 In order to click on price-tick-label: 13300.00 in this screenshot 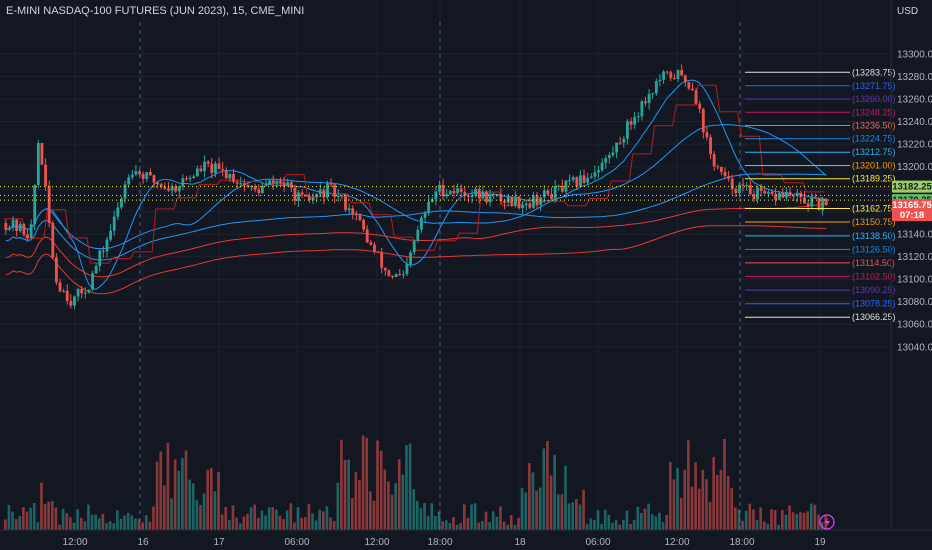, I will do `click(914, 55)`.